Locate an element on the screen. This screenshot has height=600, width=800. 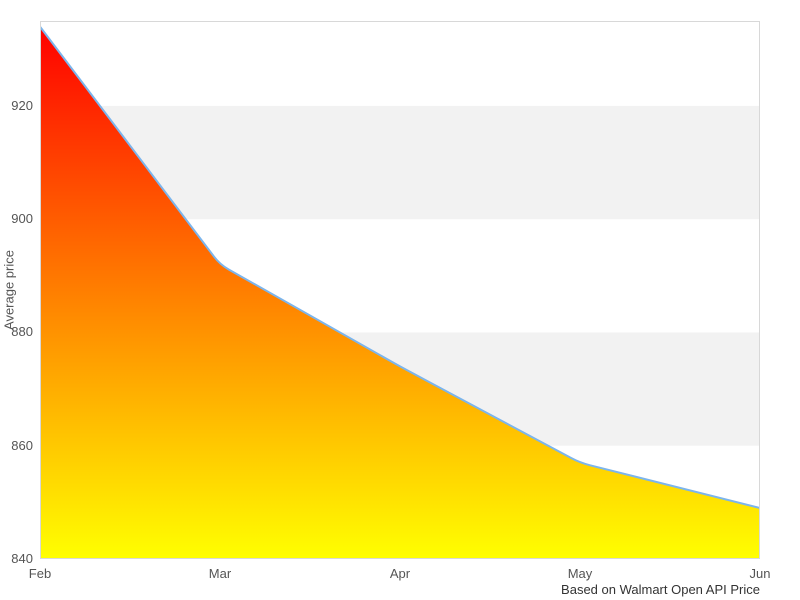
x-tick-label: Feb is located at coordinates (40, 573).